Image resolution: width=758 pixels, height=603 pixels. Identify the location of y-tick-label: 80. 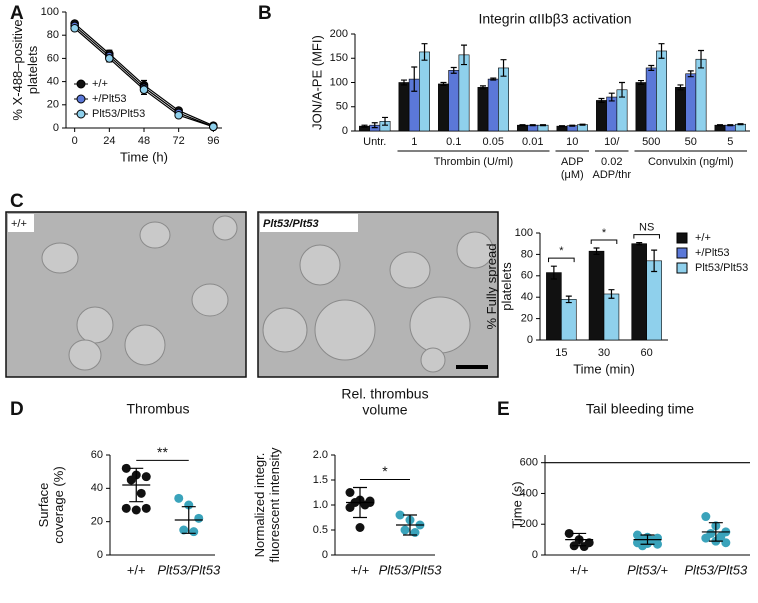
(527, 254).